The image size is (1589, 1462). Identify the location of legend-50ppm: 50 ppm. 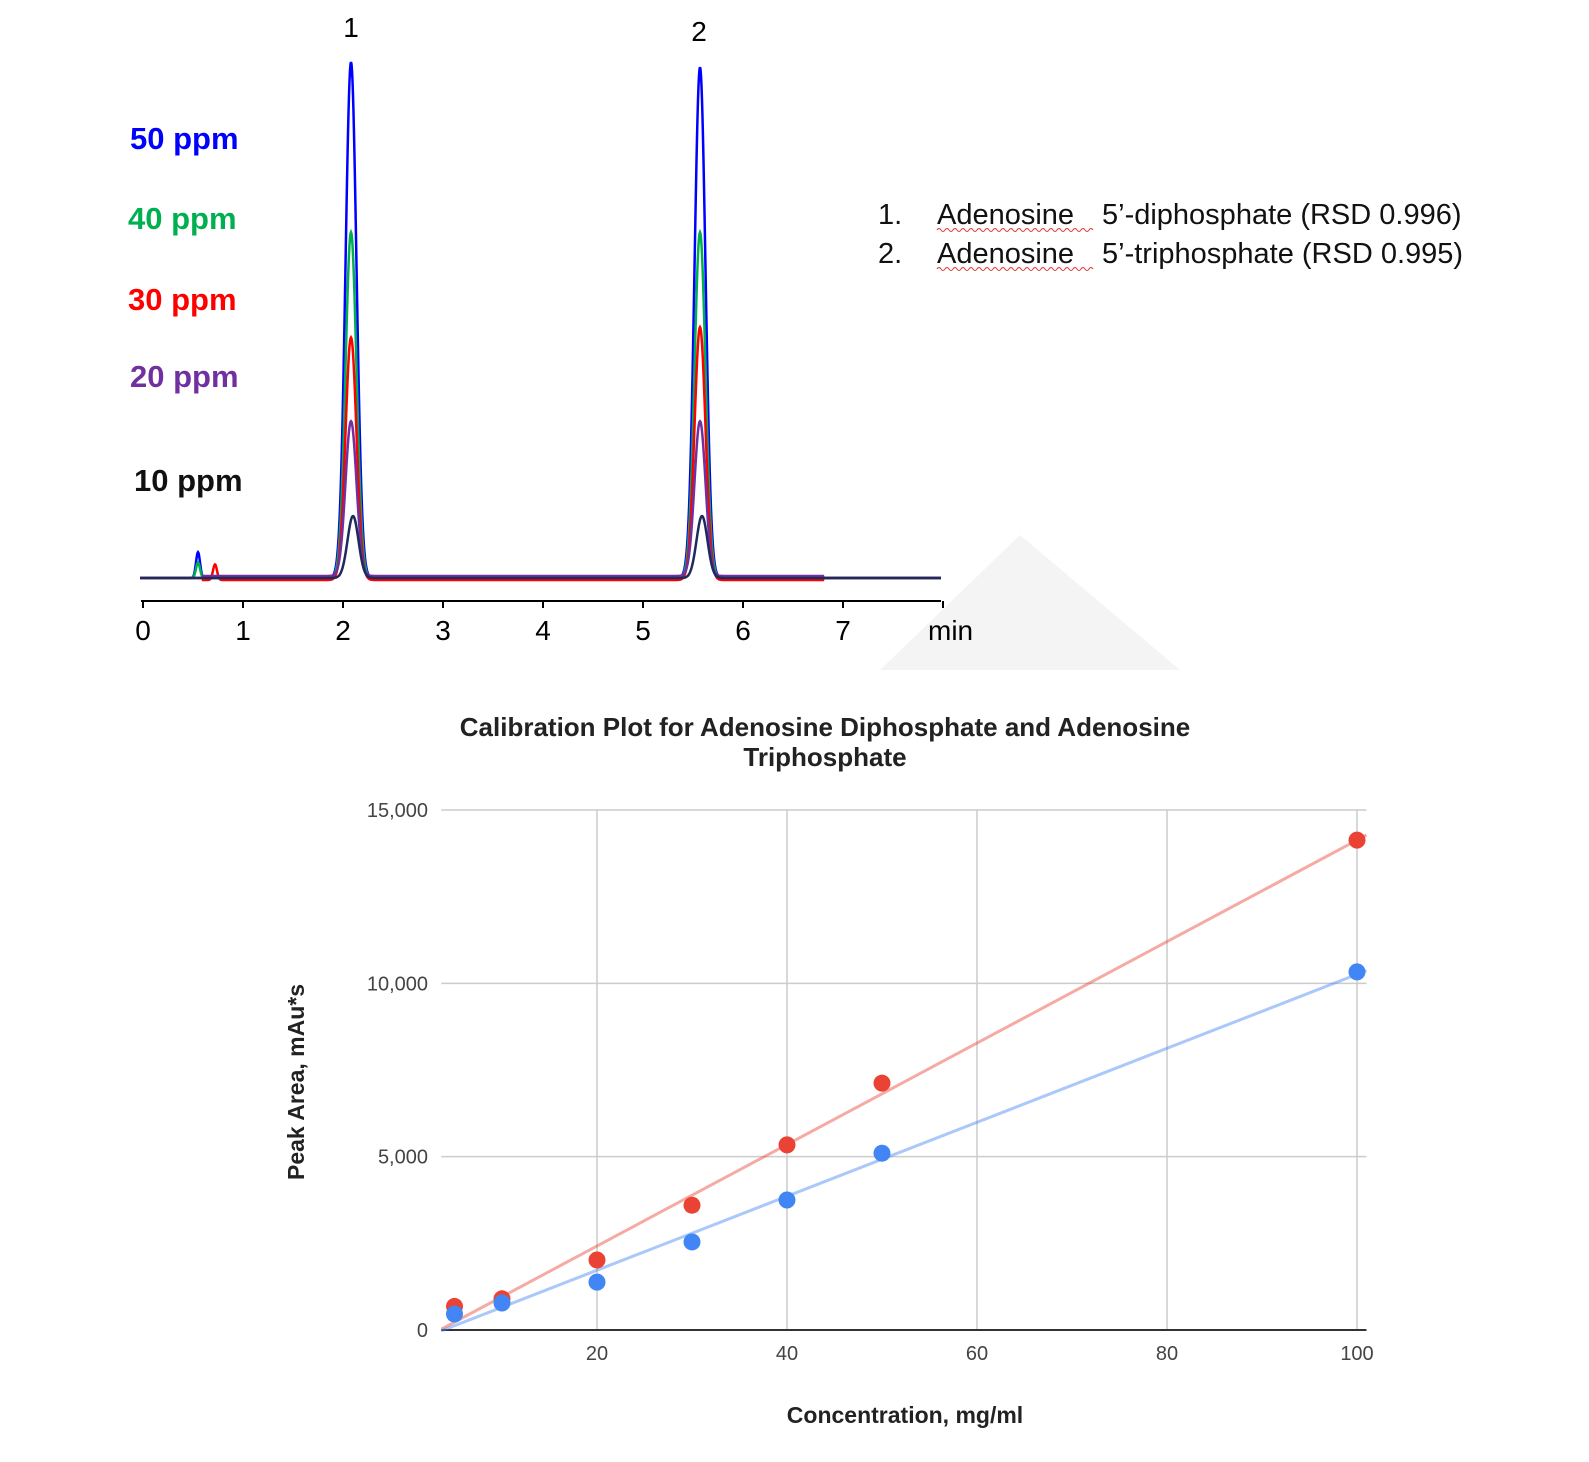
(184, 138).